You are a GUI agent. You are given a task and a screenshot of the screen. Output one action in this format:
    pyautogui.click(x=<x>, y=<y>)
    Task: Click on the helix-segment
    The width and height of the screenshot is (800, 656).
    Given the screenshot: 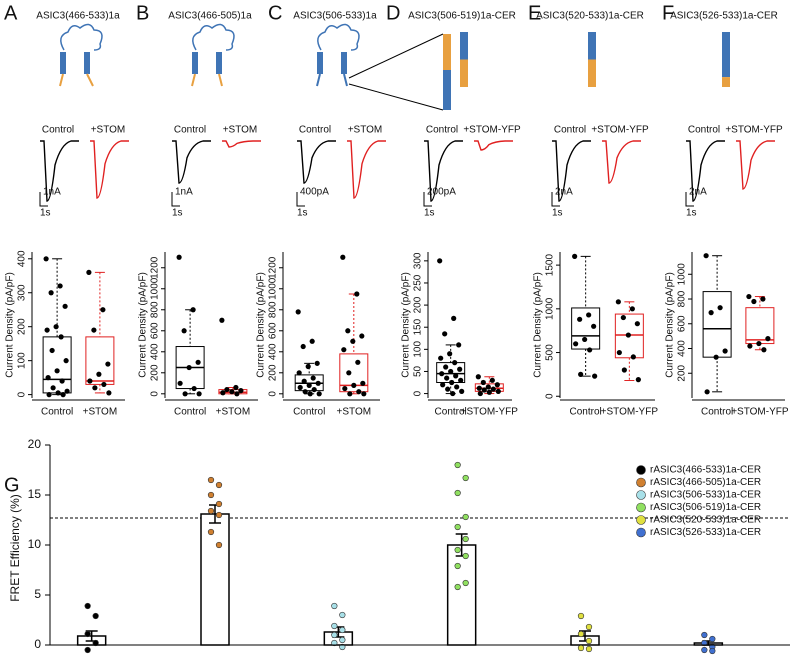 What is the action you would take?
    pyautogui.click(x=447, y=52)
    